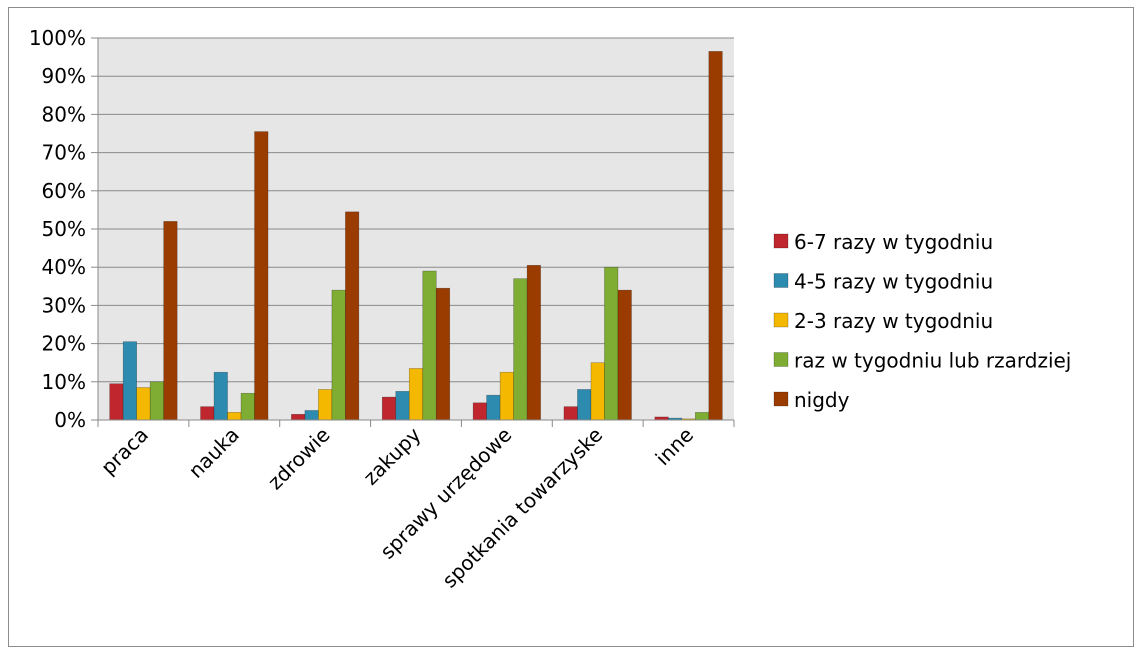 This screenshot has width=1145, height=650. I want to click on legend-label: 2-3 razy w tygodniu, so click(893, 321).